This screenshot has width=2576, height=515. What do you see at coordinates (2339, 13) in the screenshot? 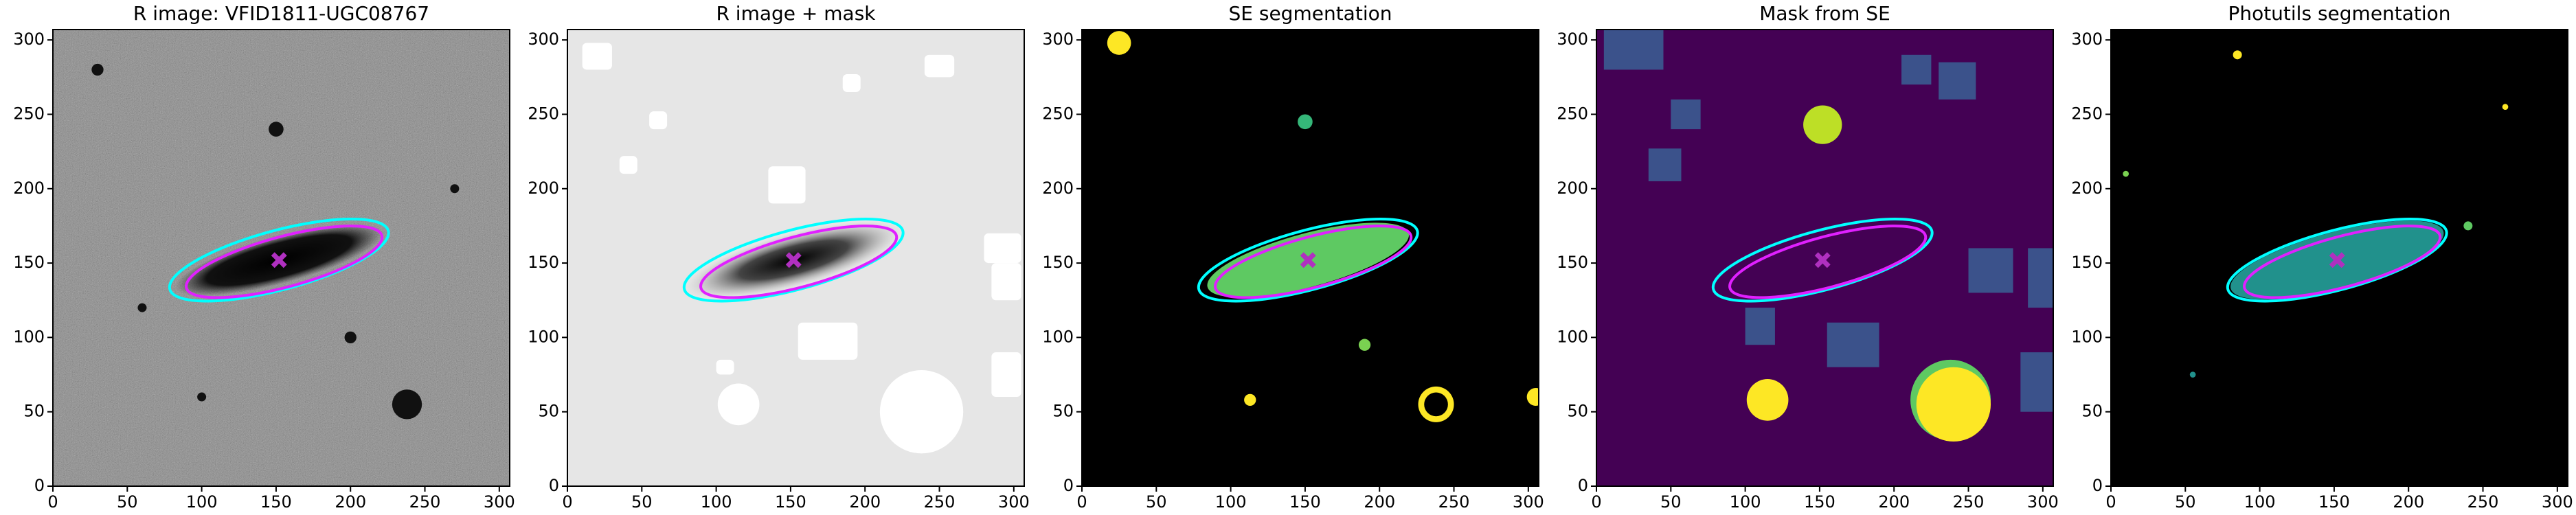
I see `panel-title: Photutils segmentation` at bounding box center [2339, 13].